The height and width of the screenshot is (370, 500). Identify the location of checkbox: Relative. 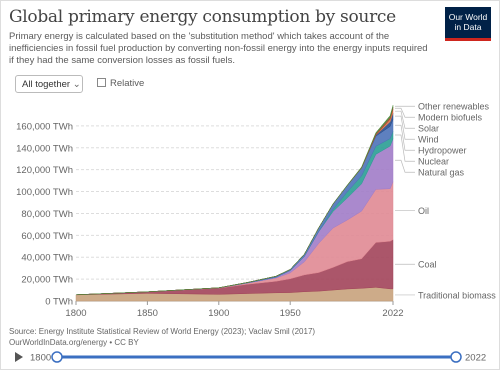
(120, 83).